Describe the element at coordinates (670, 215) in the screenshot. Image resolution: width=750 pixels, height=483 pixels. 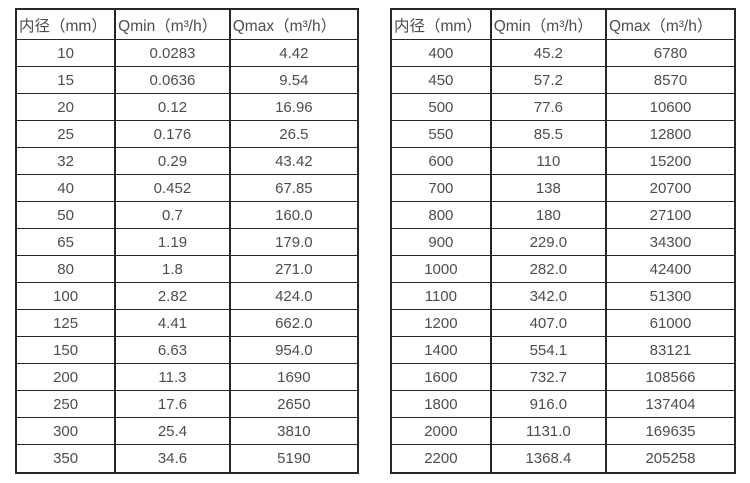
I see `table-cell: 27100` at that location.